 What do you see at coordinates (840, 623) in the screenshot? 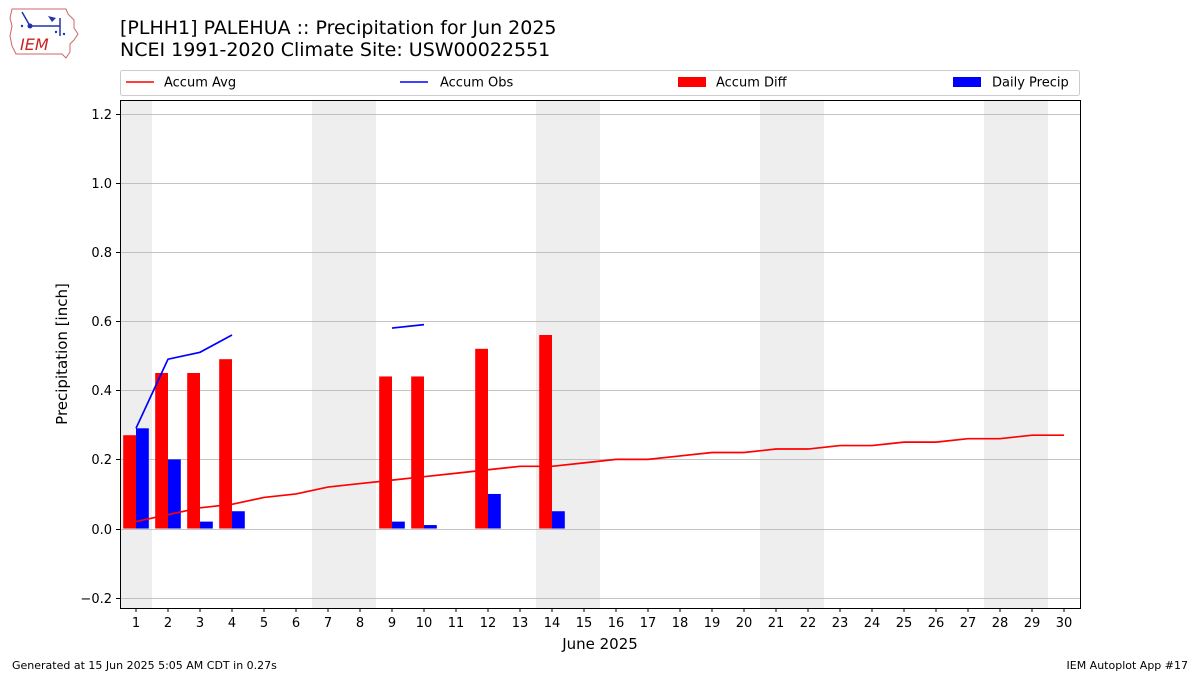
I see `x-tick-label: 23` at bounding box center [840, 623].